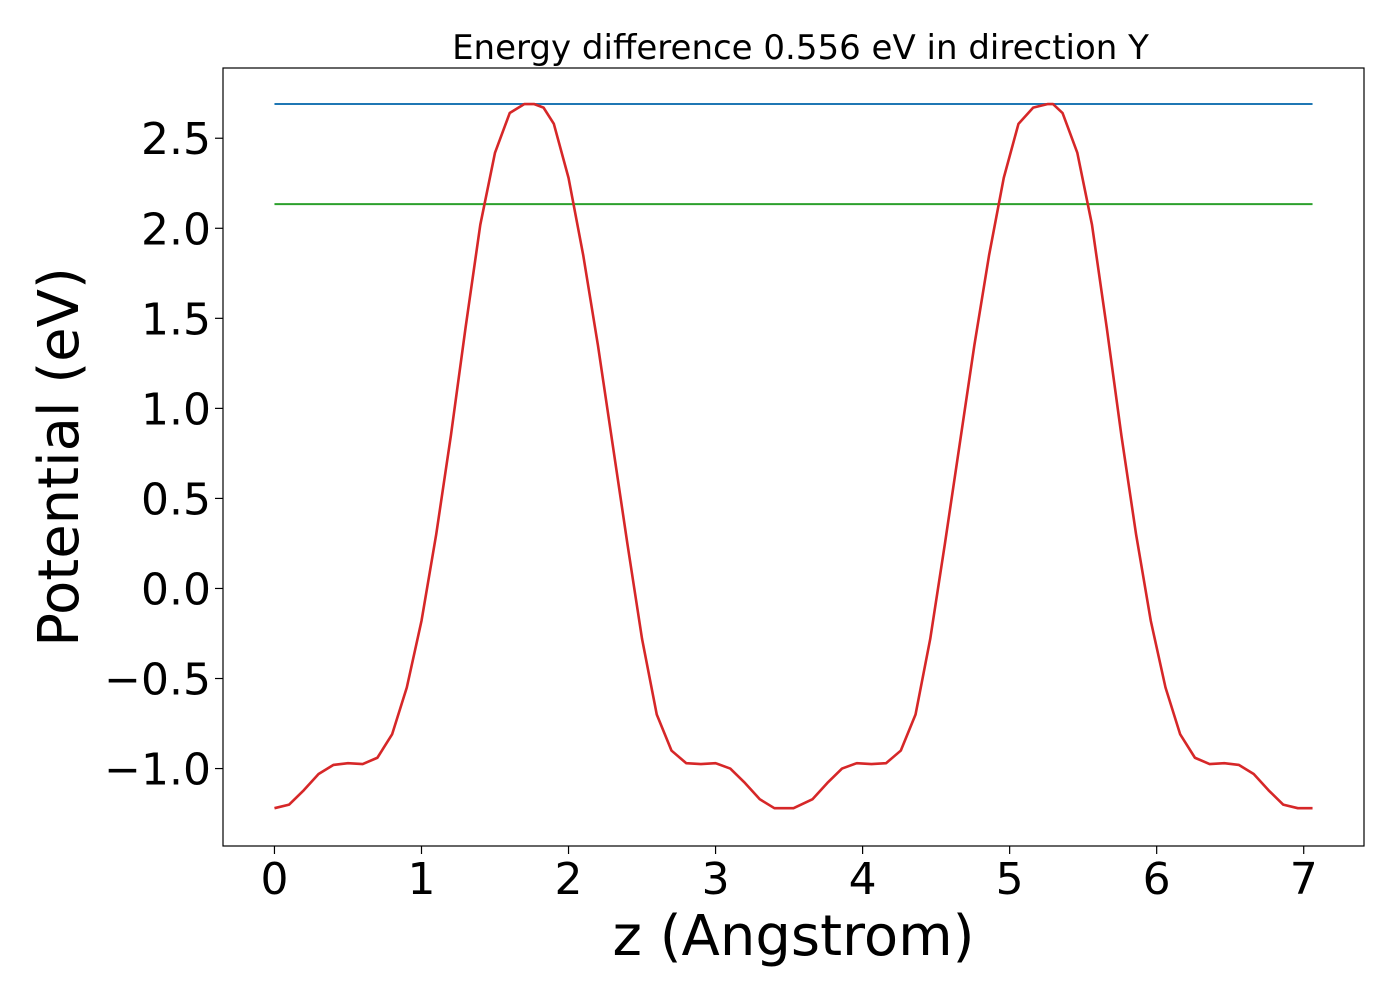  What do you see at coordinates (794, 936) in the screenshot?
I see `x-axis-label: z (Angstrom)` at bounding box center [794, 936].